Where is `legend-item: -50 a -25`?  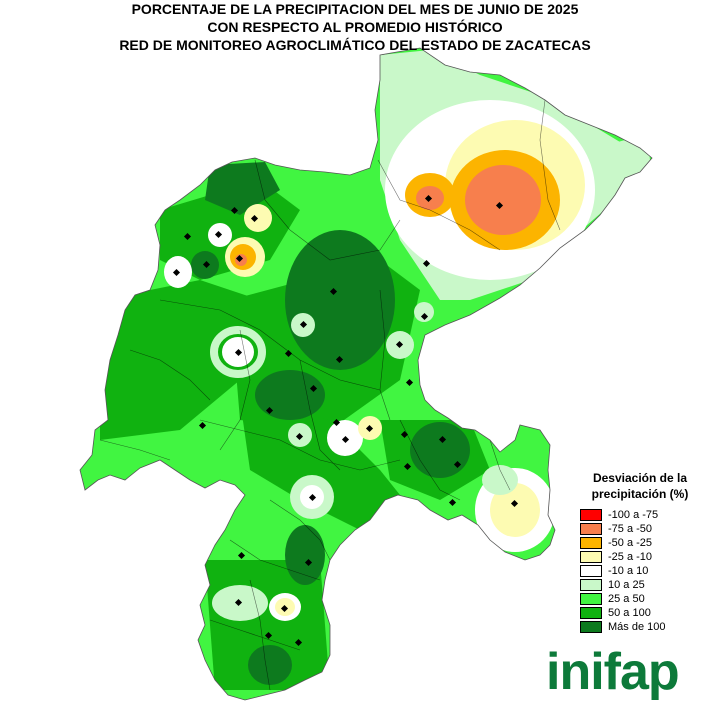
legend-item: -50 a -25 is located at coordinates (640, 543).